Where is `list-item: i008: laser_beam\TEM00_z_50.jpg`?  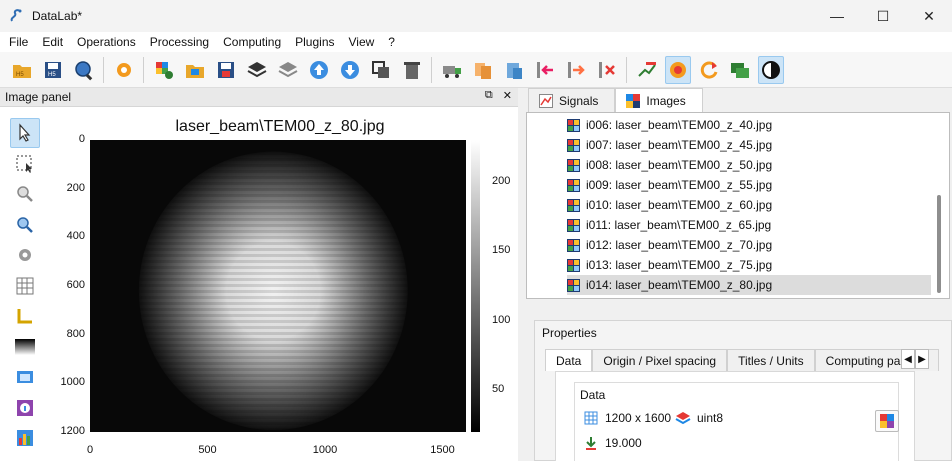
list-item: i008: laser_beam\TEM00_z_50.jpg is located at coordinates (749, 165).